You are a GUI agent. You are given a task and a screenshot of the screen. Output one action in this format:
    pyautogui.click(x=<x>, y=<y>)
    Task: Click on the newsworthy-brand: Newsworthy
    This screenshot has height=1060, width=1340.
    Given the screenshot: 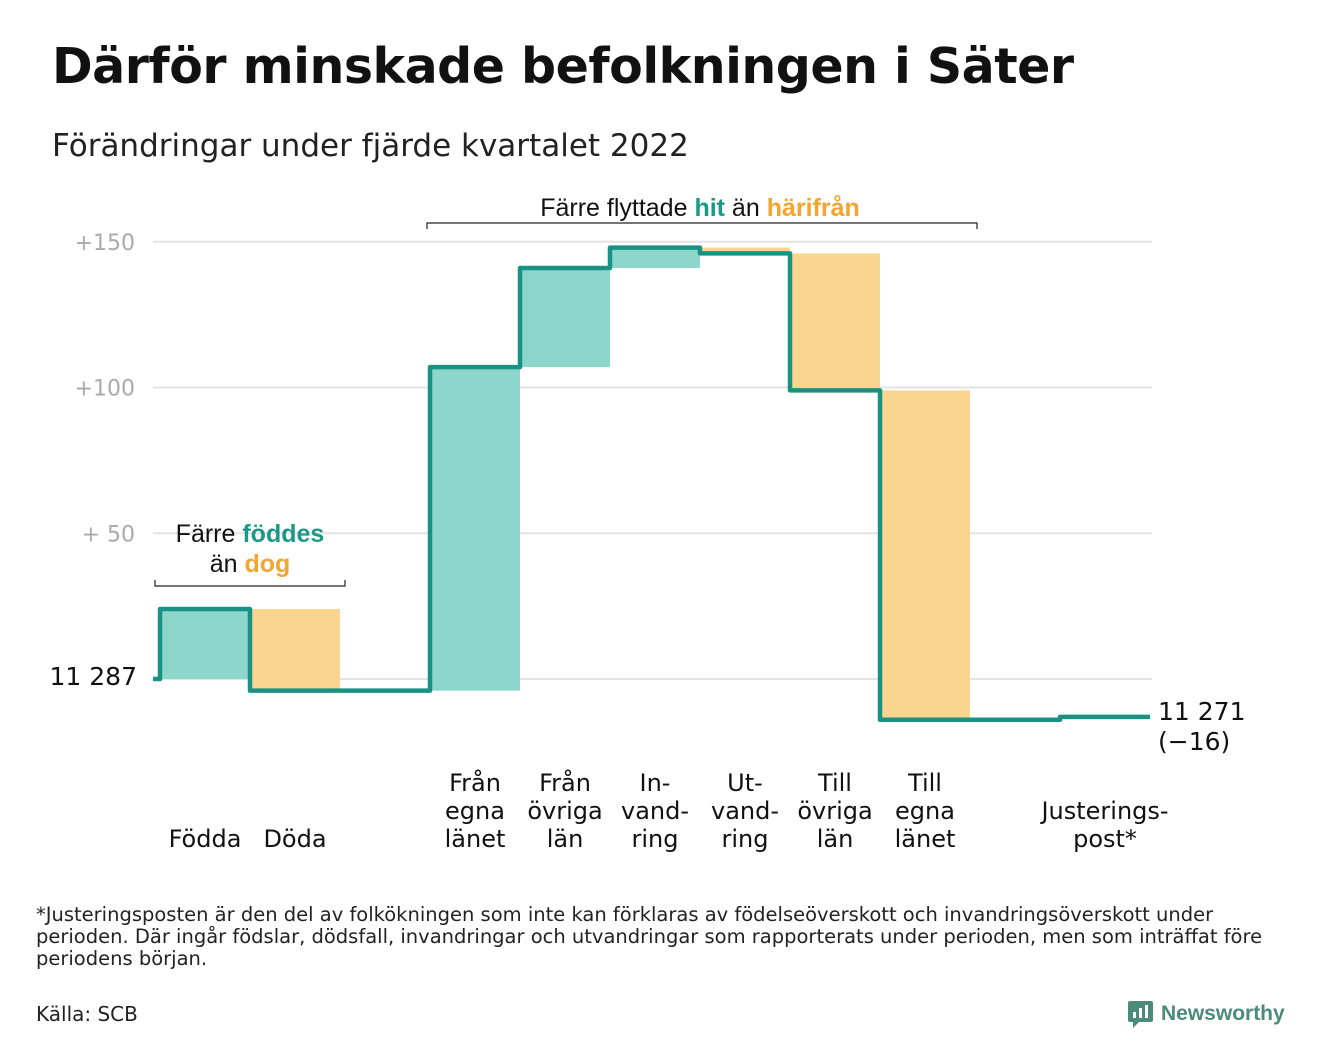 What is the action you would take?
    pyautogui.click(x=1206, y=1014)
    